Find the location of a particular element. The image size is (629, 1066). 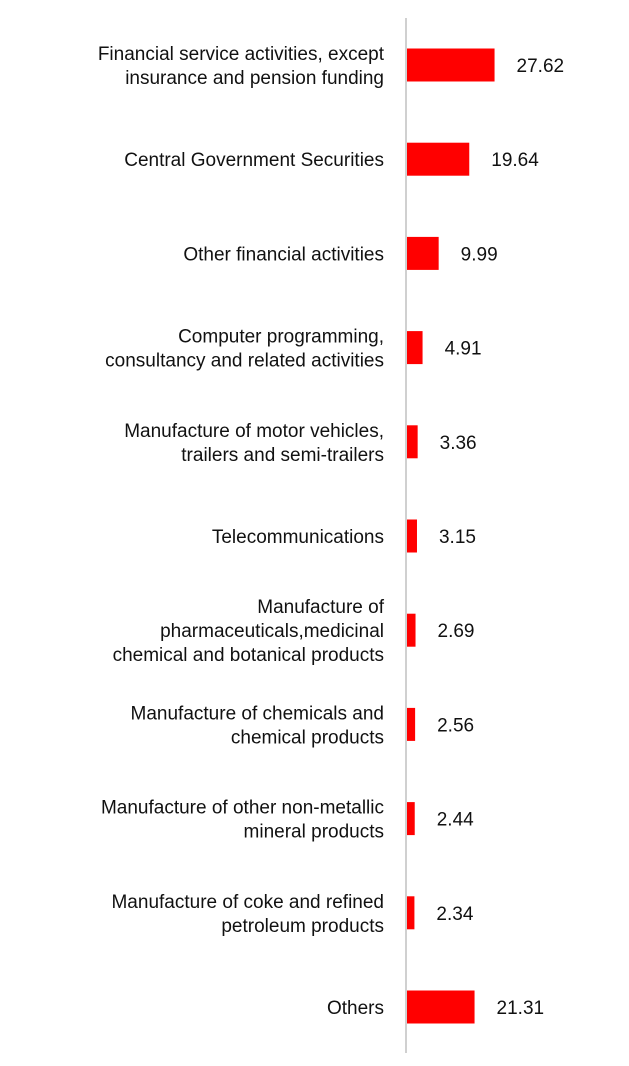

category-label-line: Computer programming, is located at coordinates (281, 337).